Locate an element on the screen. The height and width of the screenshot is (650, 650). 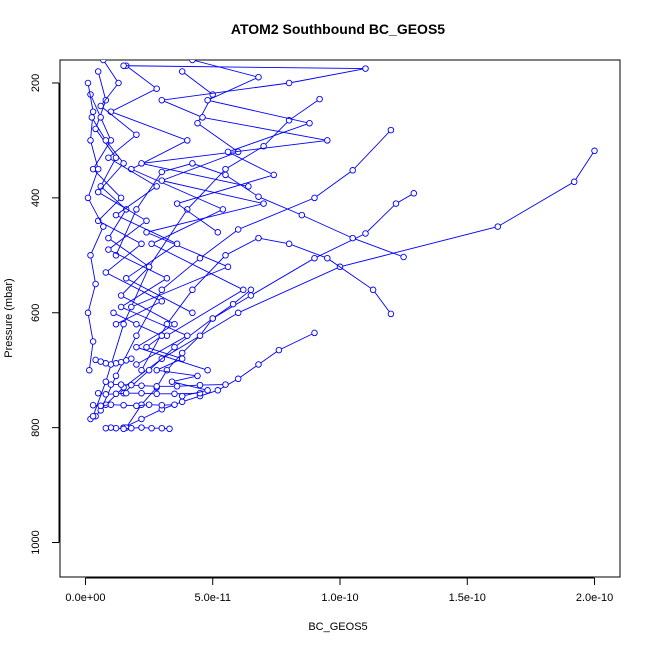
chart-title: ATOM2 Southbound BC_GEOS5 is located at coordinates (338, 29).